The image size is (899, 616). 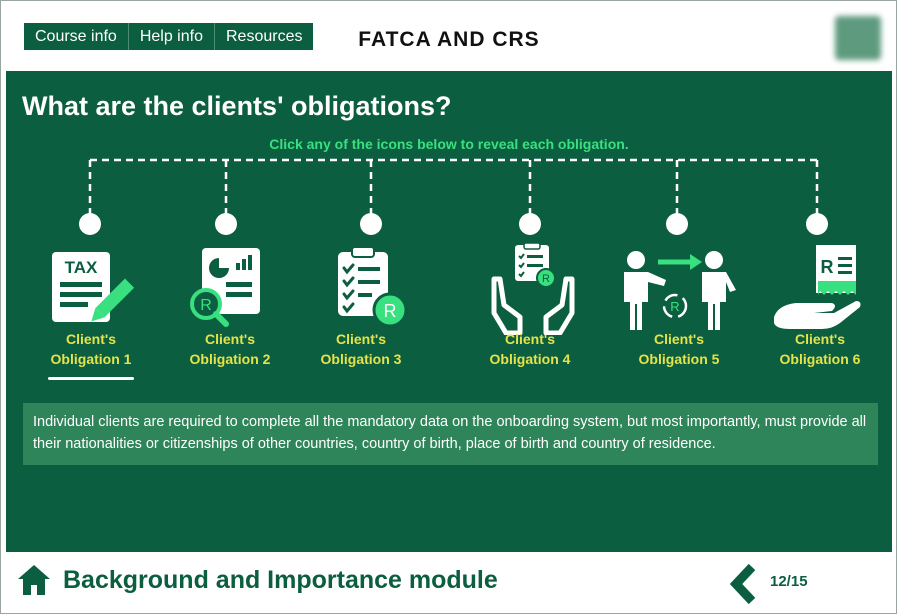 I want to click on obligation-5-line1: Client's, so click(x=678, y=339).